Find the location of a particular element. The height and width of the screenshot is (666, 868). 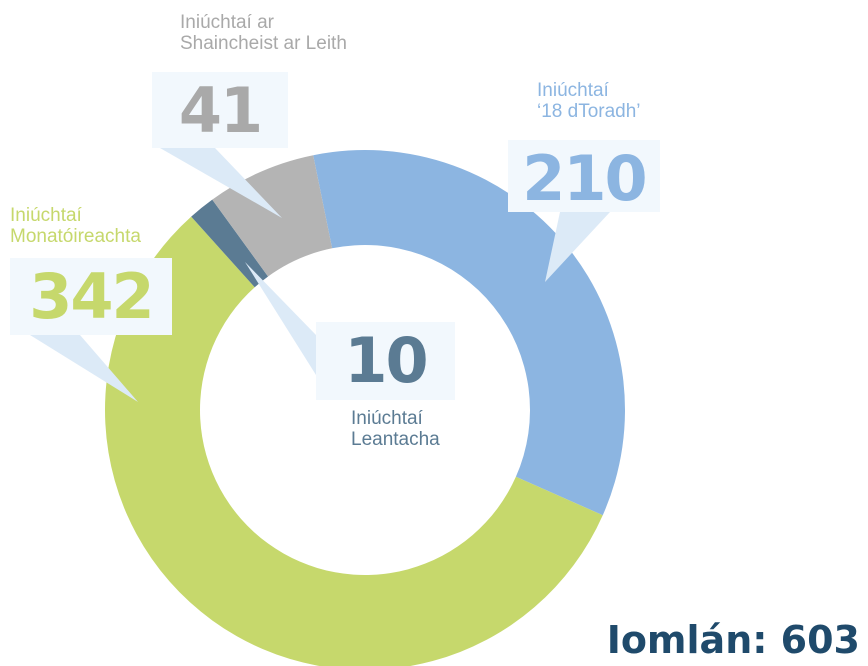

category-label: Iniúchtaí ‘18 dToradh’ is located at coordinates (589, 101).